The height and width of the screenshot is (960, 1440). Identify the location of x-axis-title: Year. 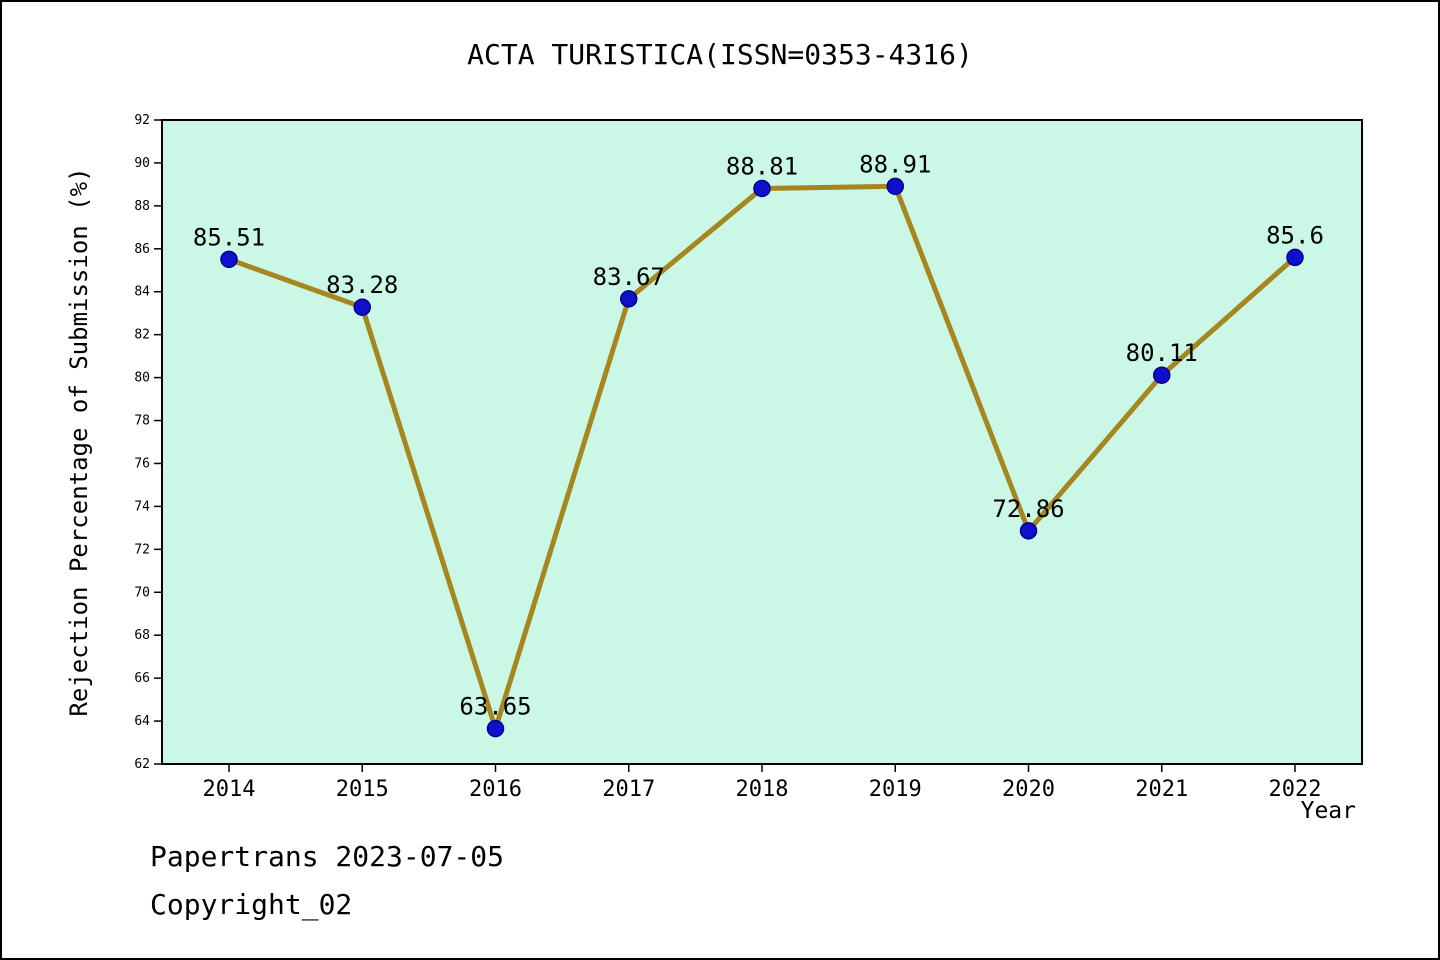
(1328, 811).